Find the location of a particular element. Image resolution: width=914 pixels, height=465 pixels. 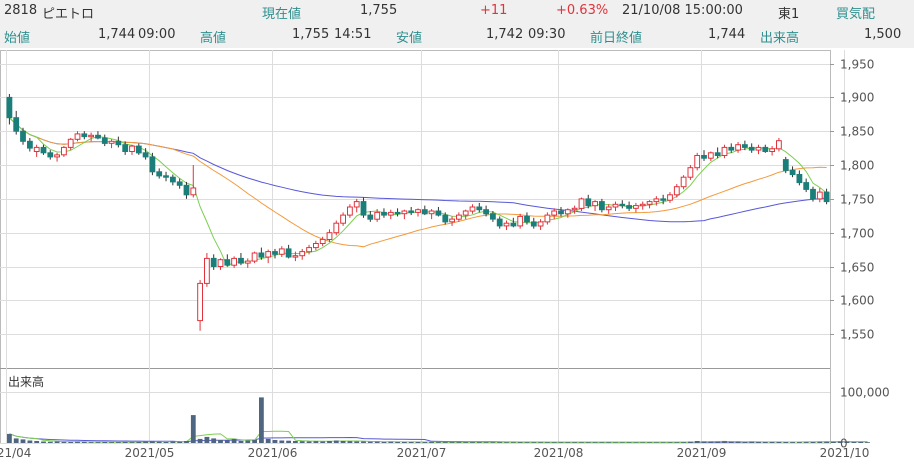

price-tick-label: 1,850 is located at coordinates (857, 132).